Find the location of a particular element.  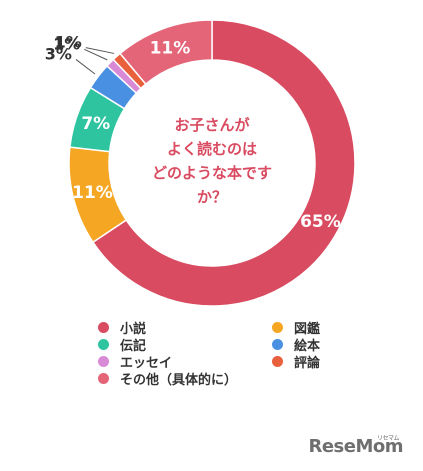

legend-item-encyclopedia: 図鑑 is located at coordinates (296, 327).